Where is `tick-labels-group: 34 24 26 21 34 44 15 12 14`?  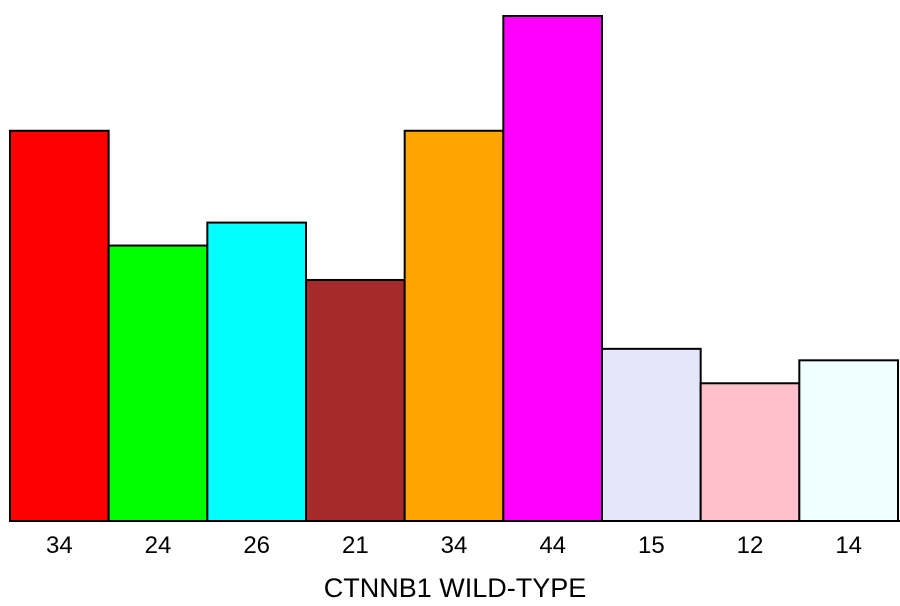 tick-labels-group: 34 24 26 21 34 44 15 12 14 is located at coordinates (454, 545).